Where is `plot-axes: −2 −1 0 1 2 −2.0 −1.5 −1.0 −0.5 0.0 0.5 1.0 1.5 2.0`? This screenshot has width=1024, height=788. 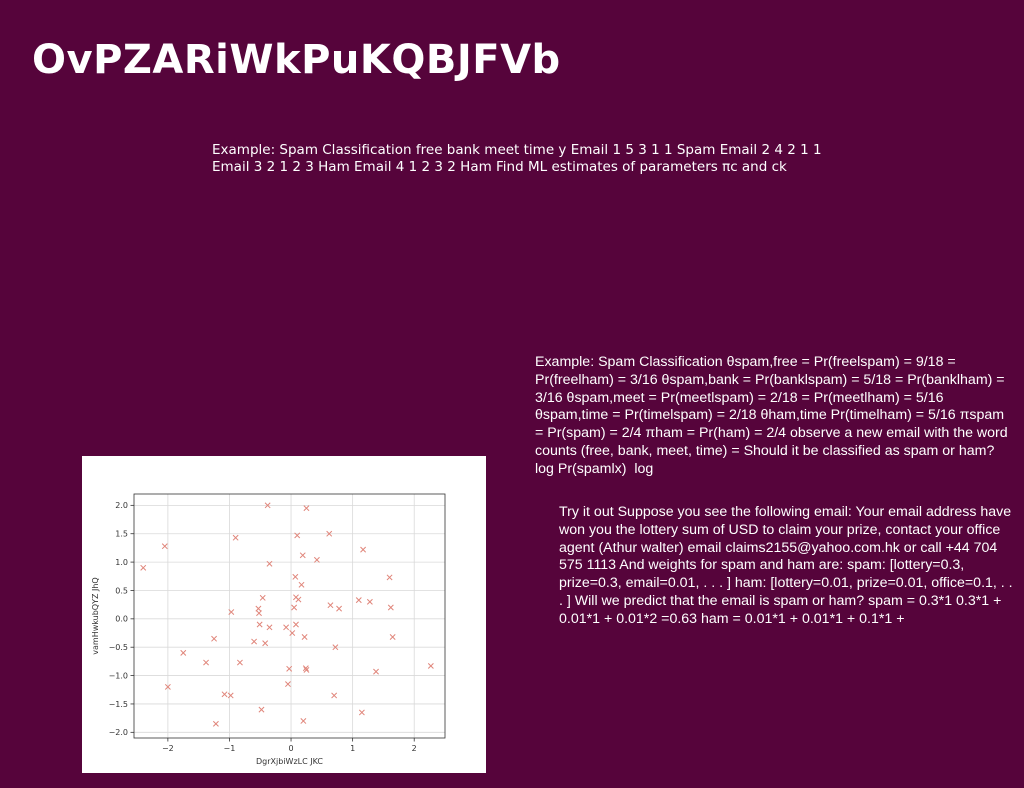
plot-axes: −2 −1 0 1 2 −2.0 −1.5 −1.0 −0.5 0.0 0.5 1.0 1.5 2.0 is located at coordinates (263, 627).